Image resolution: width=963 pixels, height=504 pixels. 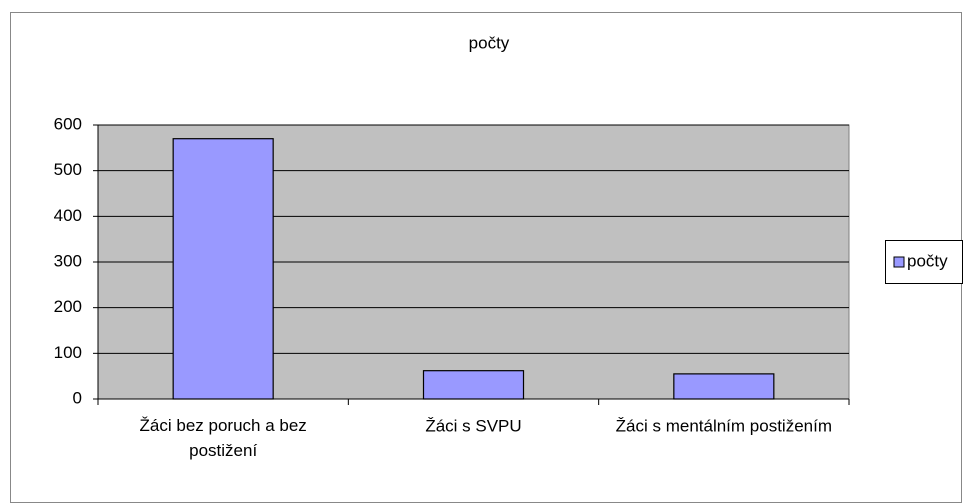 What do you see at coordinates (223, 438) in the screenshot?
I see `x-tick-label: Žáci bez poruch a bez postižení` at bounding box center [223, 438].